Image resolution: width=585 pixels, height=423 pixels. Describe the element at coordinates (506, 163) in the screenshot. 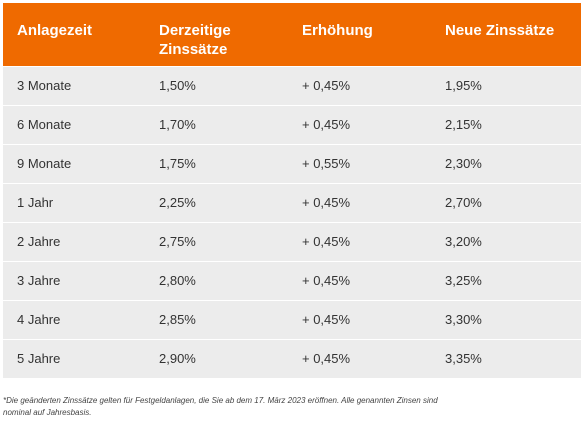

I see `cell-new-rate: 2,30%` at that location.